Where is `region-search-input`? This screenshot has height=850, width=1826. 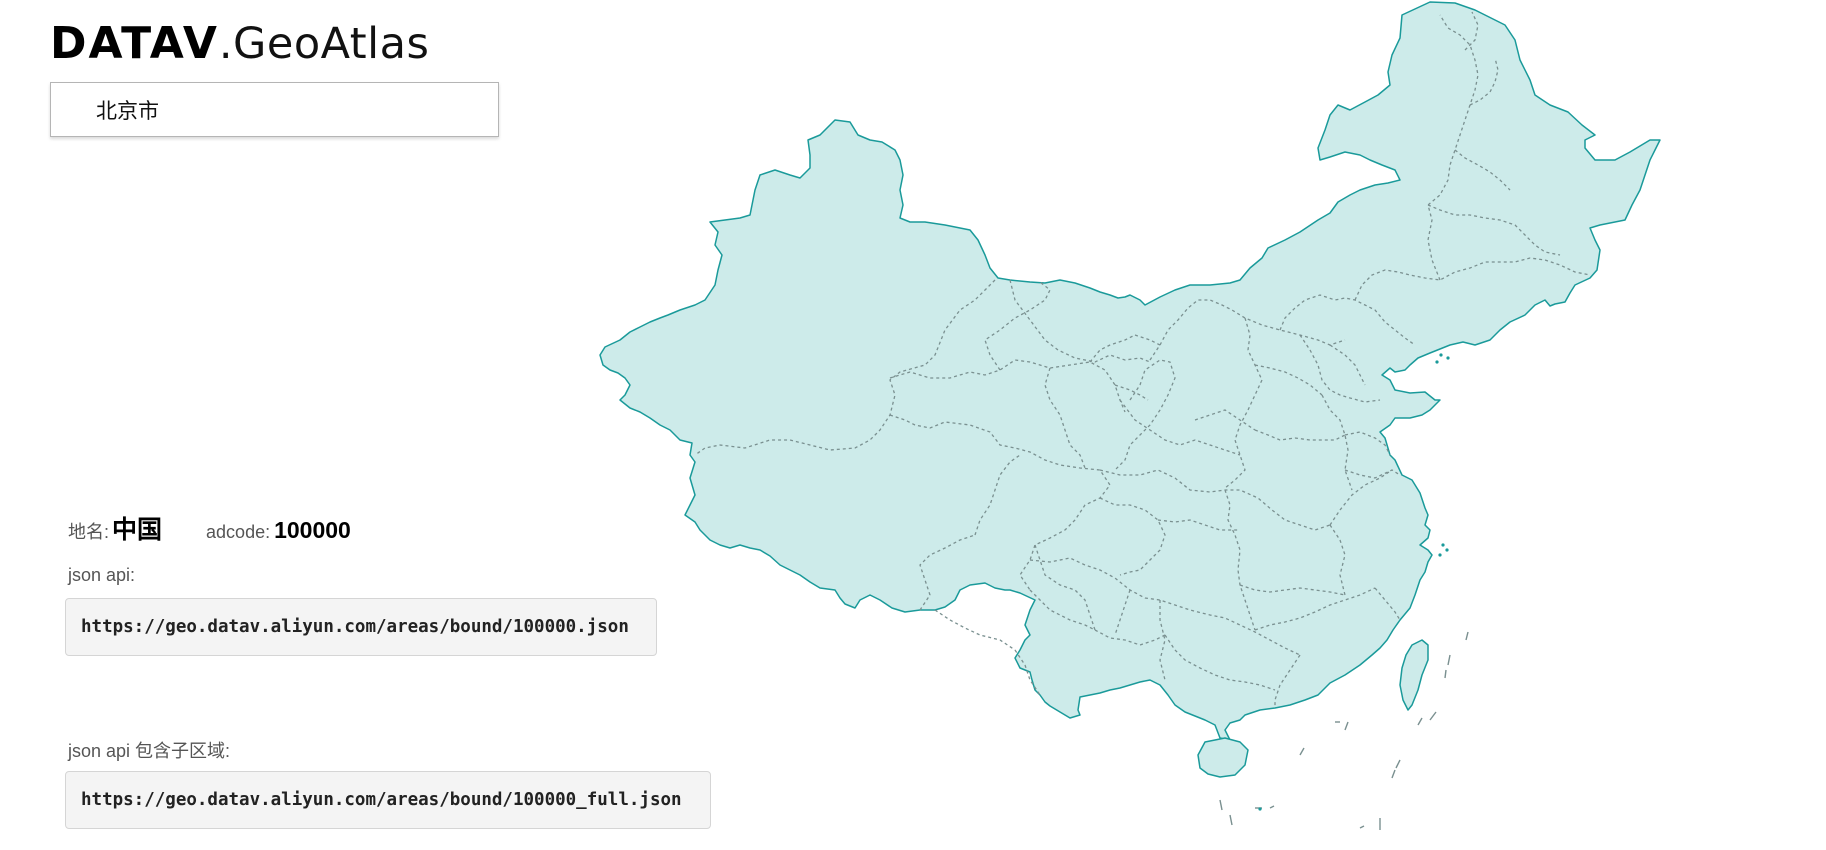 region-search-input is located at coordinates (274, 109).